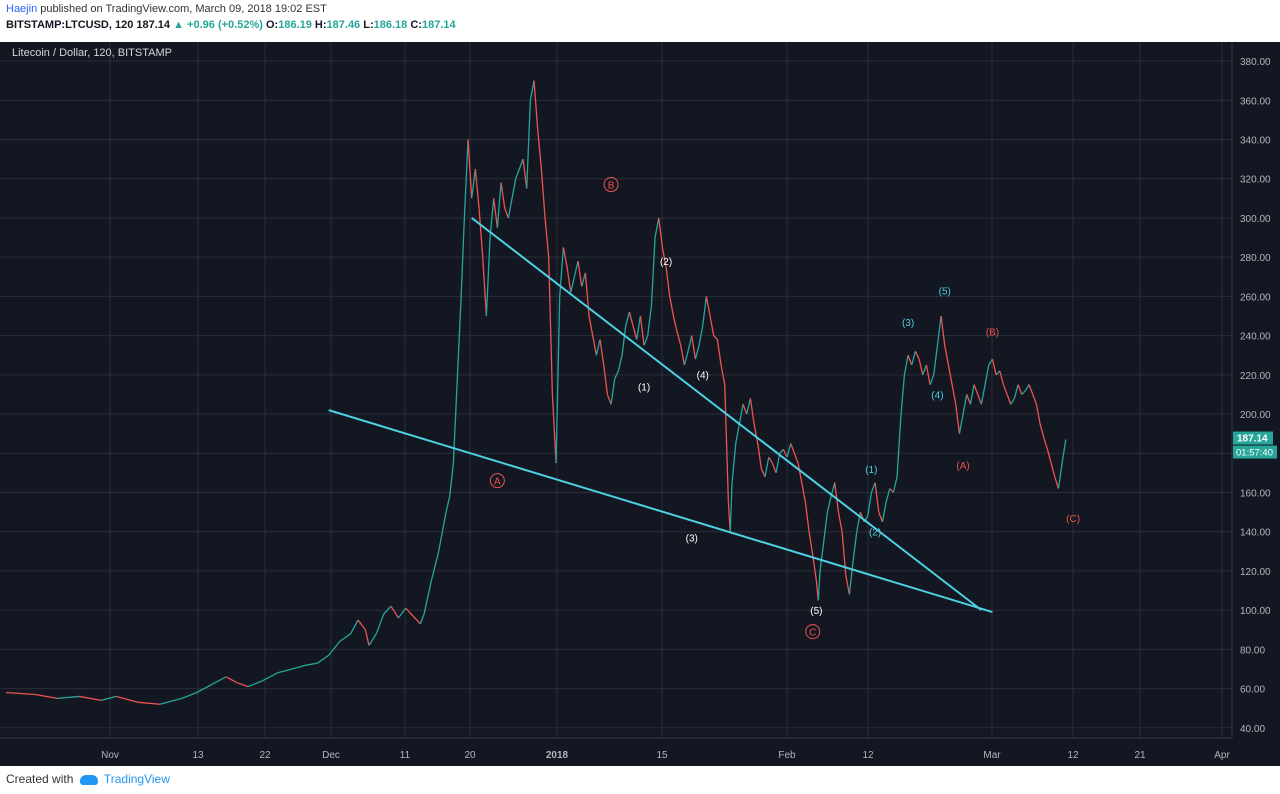 This screenshot has width=1280, height=794. Describe the element at coordinates (70, 25) in the screenshot. I see `symbol-label: BITSTAMP:LTCUSD, 120` at that location.